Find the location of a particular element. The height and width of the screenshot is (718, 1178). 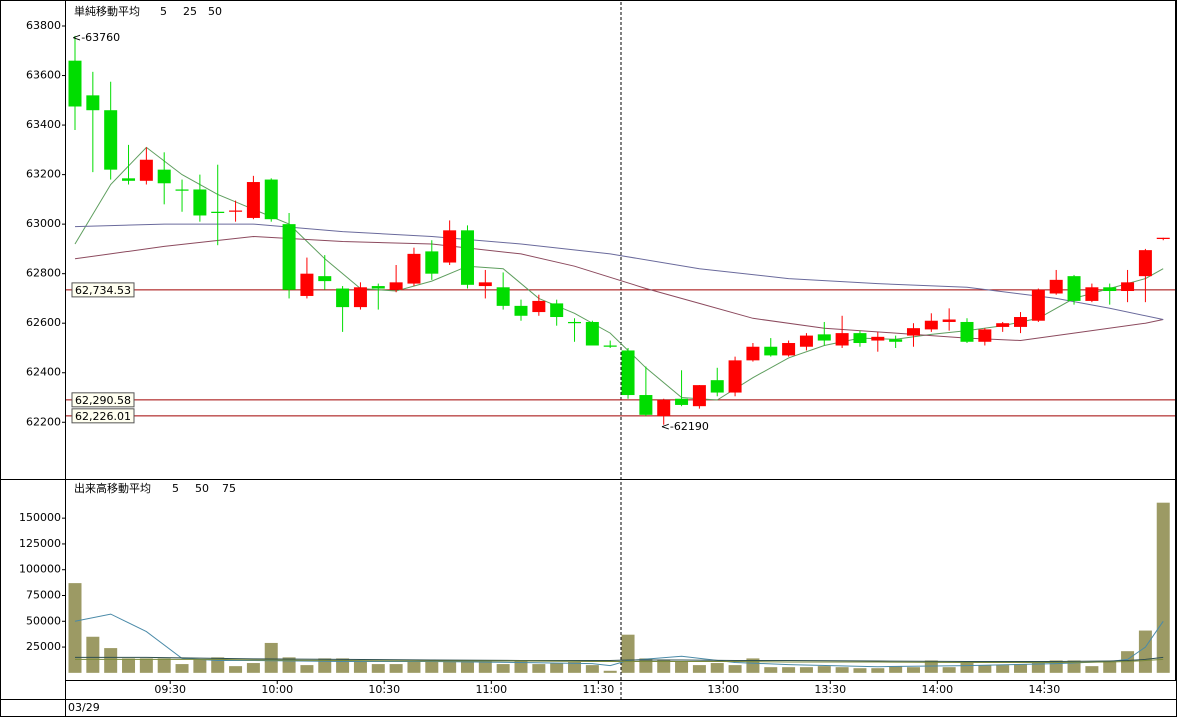

y-tick-label: 63200 is located at coordinates (43, 174).